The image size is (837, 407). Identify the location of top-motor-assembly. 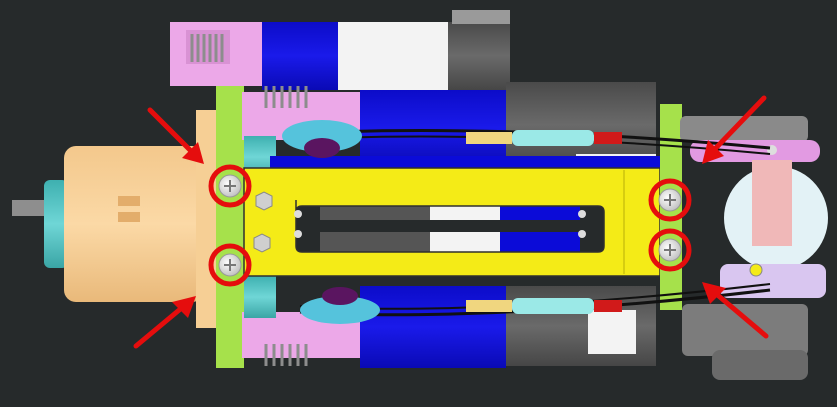
(340, 50).